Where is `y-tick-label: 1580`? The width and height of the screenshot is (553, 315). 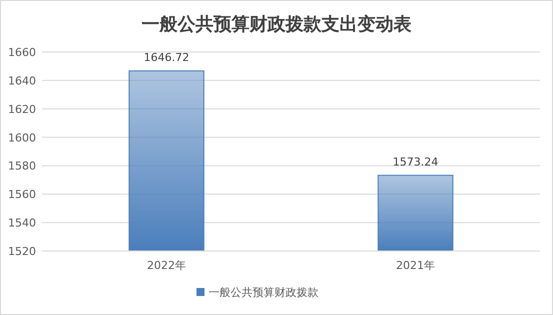 y-tick-label: 1580 is located at coordinates (22, 166).